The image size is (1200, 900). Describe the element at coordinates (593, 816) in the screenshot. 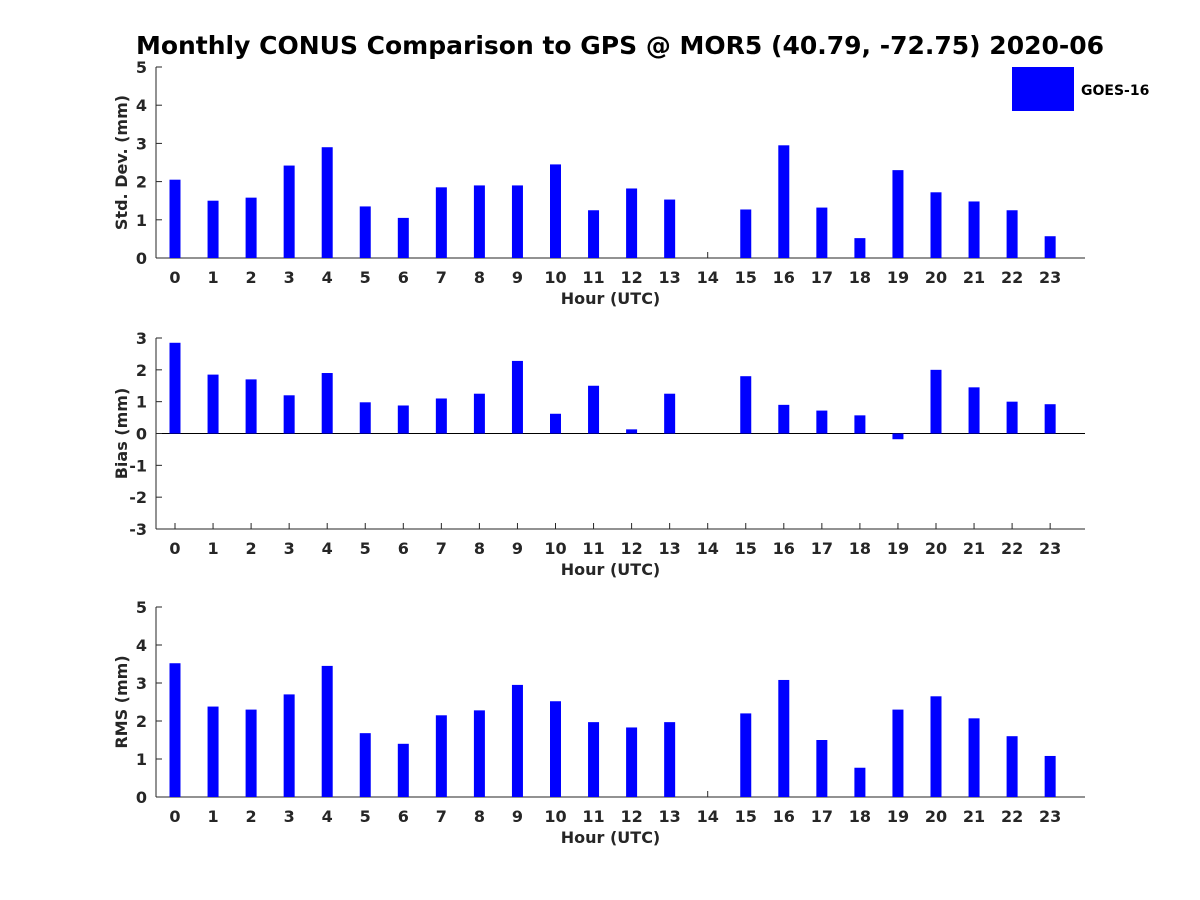

I see `rms-x-tick-label: 11` at that location.